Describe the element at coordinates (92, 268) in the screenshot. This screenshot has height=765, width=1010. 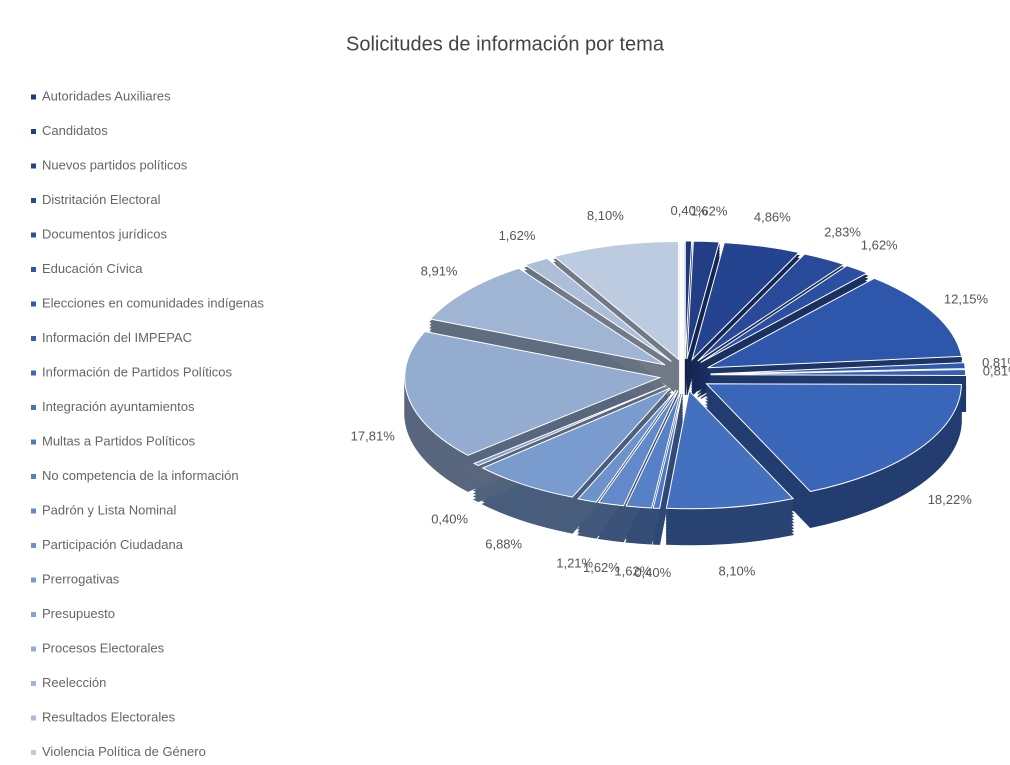
I see `legend-label: Educación Cívica` at that location.